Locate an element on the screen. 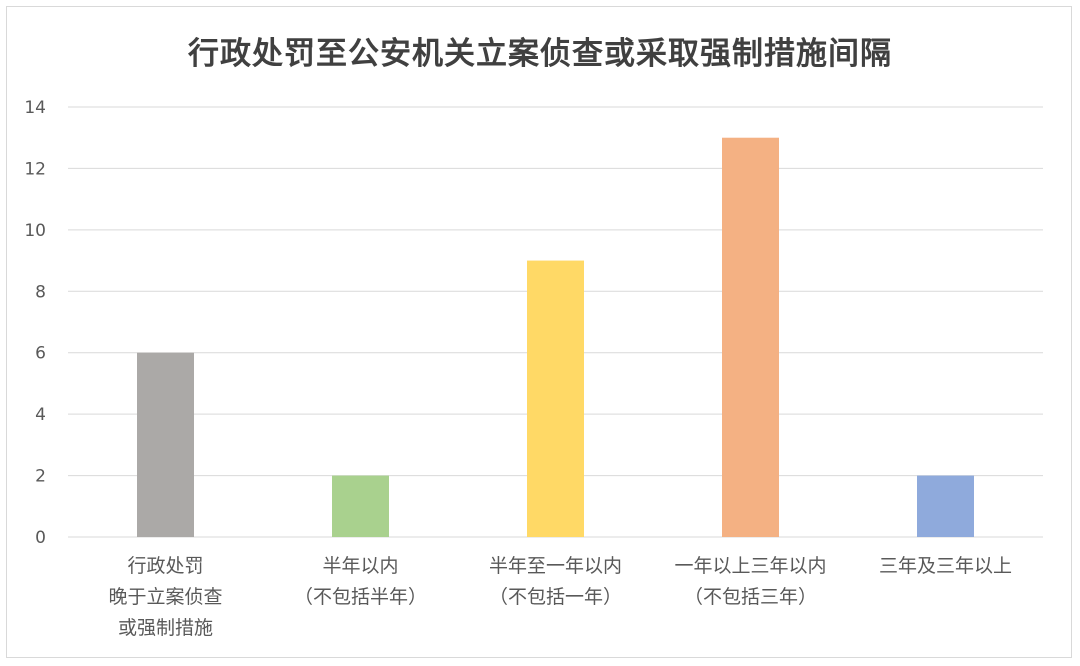 This screenshot has width=1080, height=666. chart-title: 行政处罚至公安机关立案侦查或采取强制措施间隔 is located at coordinates (540, 54).